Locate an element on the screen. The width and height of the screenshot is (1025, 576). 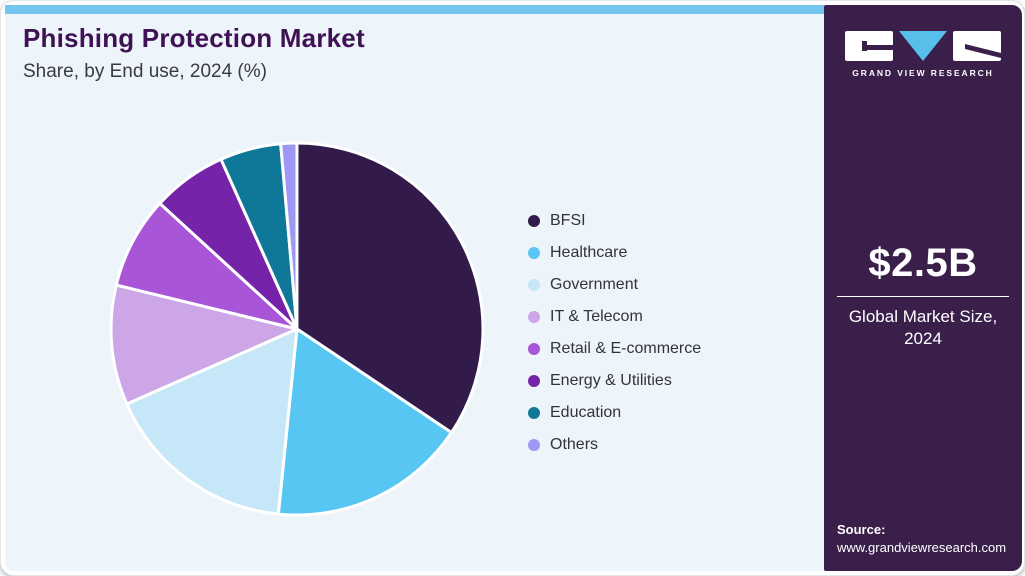
legend-item-healthcare: Healthcare is located at coordinates (614, 253).